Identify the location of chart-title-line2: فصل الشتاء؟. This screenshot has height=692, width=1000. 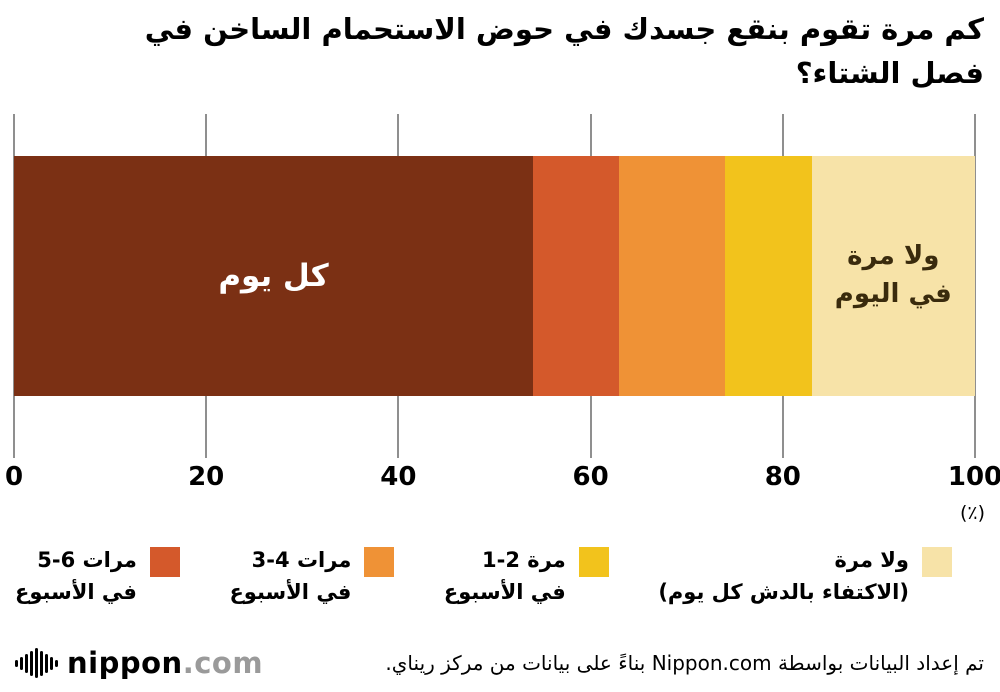
(889, 72).